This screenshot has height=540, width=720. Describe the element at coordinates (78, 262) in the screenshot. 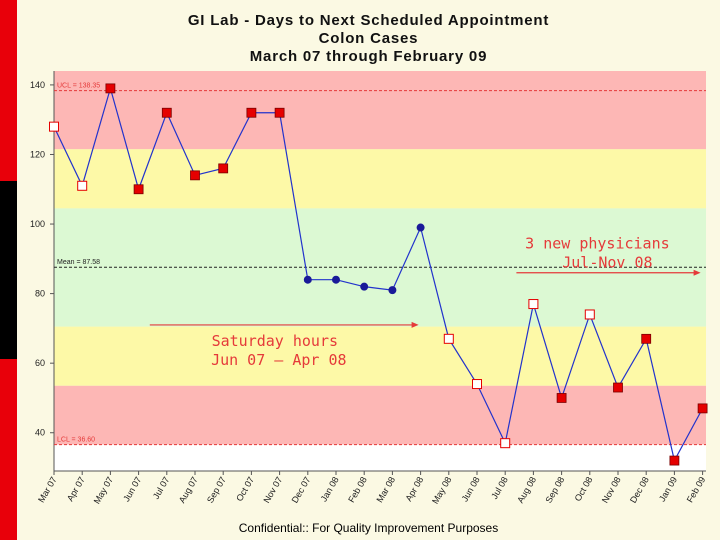

I see `reference-line-label: Mean = 87.58` at that location.